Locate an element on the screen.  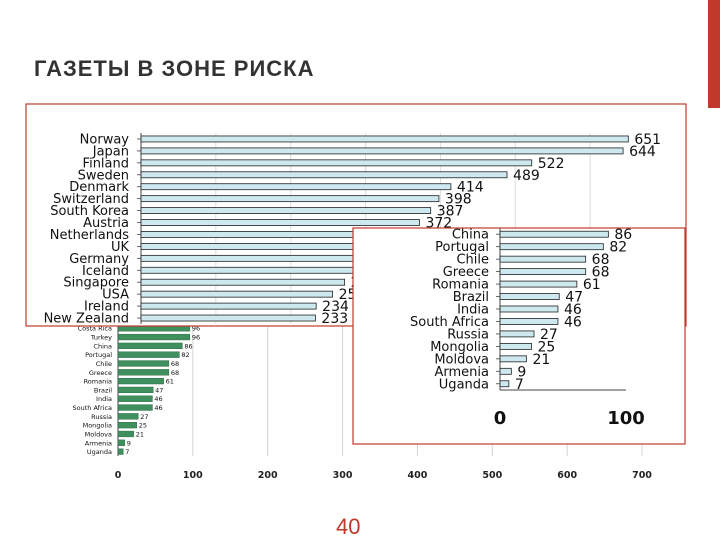
slide-title: ГАЗЕТЫ В ЗОНЕ РИСКА is located at coordinates (174, 68).